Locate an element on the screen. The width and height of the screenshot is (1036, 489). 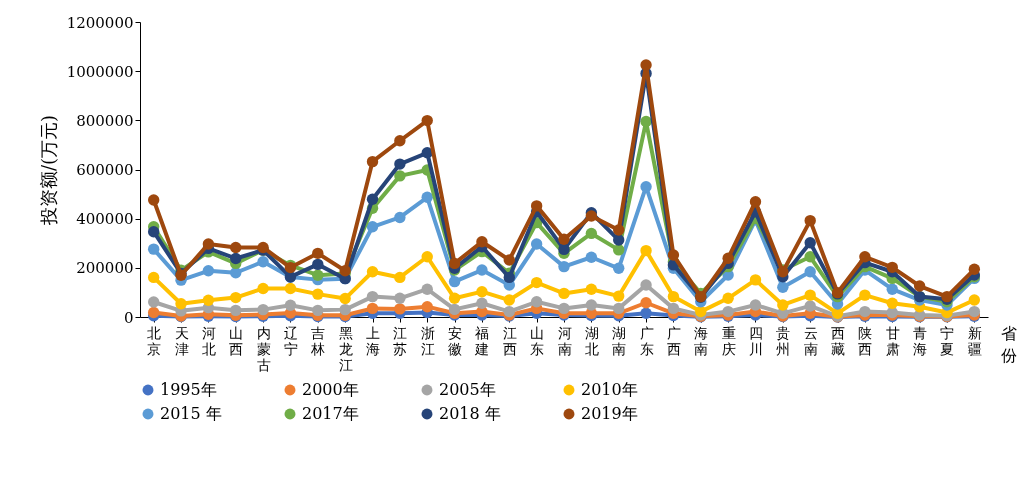
x-tick-label: 福建 is located at coordinates (482, 340).